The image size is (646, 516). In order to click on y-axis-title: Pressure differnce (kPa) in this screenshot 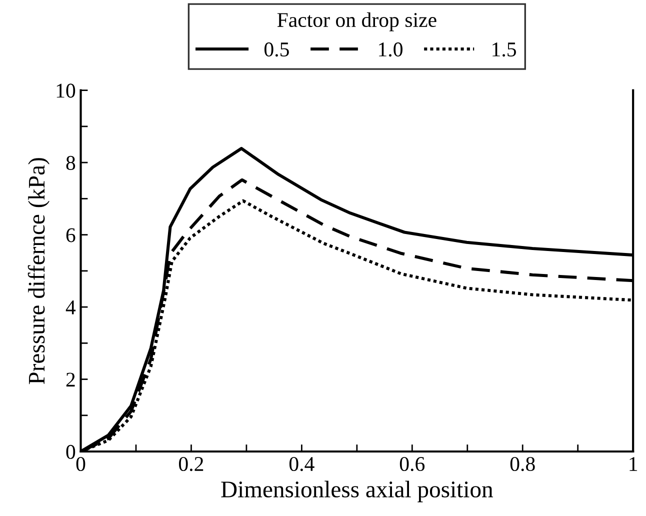, I will do `click(39, 271)`.